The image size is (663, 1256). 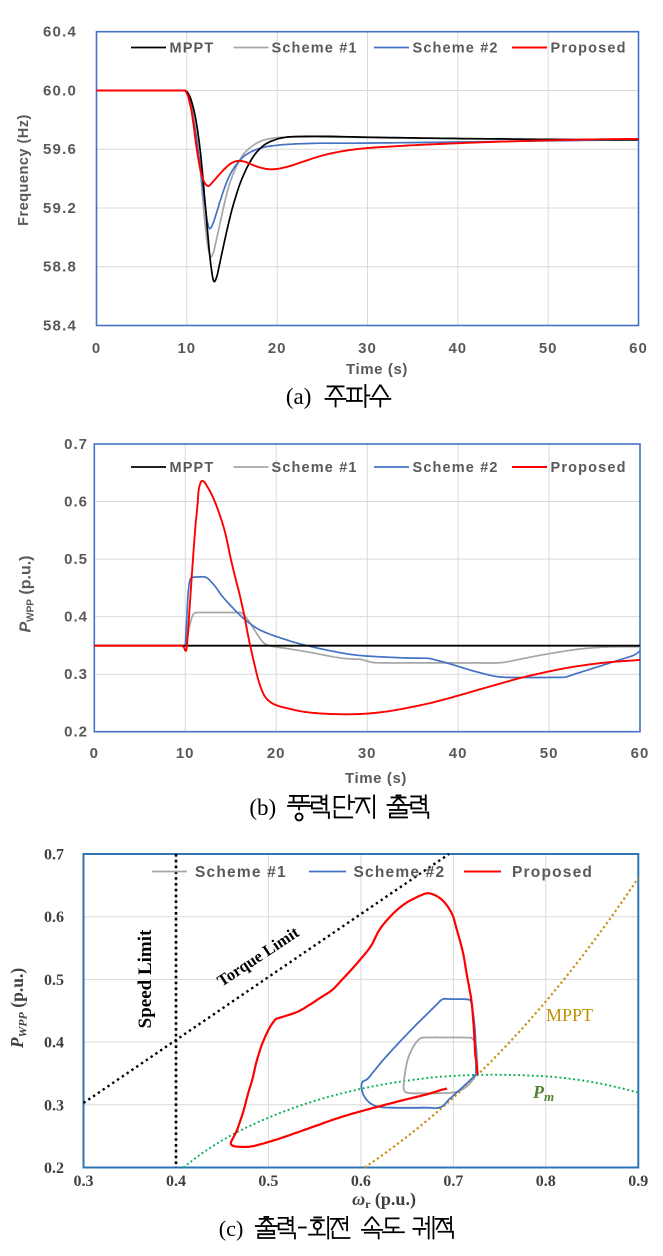 What do you see at coordinates (384, 1200) in the screenshot?
I see `svg-text: ωr (p.u.)` at bounding box center [384, 1200].